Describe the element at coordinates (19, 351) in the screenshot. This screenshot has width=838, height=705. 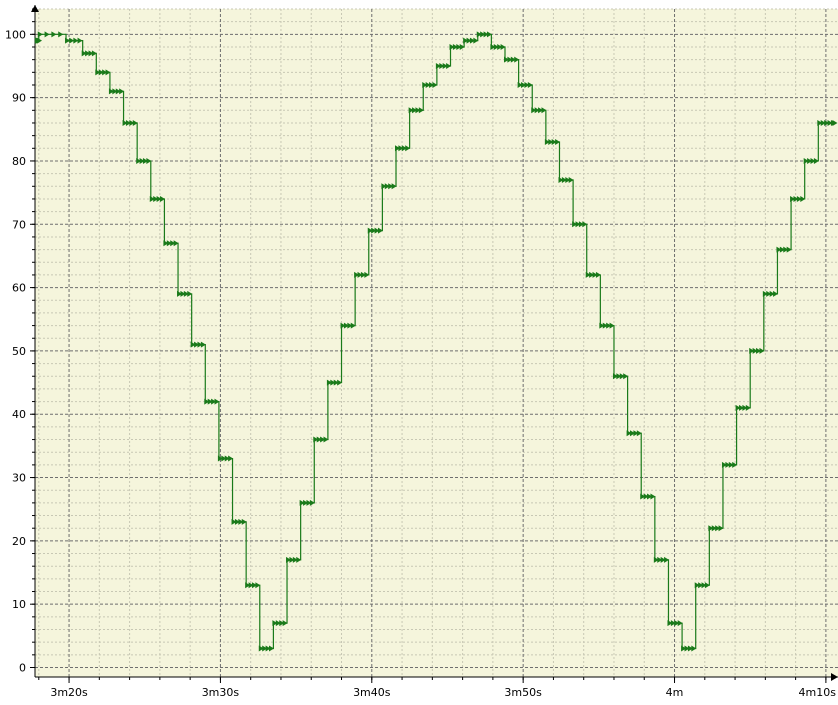
I see `y-tick-label: 50` at that location.